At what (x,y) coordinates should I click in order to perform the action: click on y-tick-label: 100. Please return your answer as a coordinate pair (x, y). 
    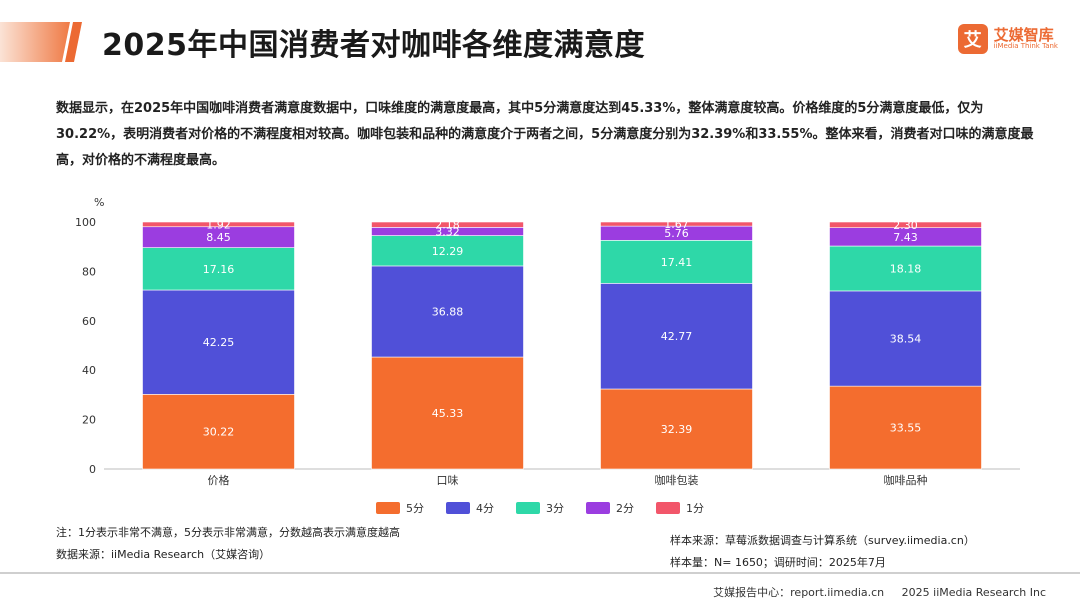
    Looking at the image, I should click on (85, 222).